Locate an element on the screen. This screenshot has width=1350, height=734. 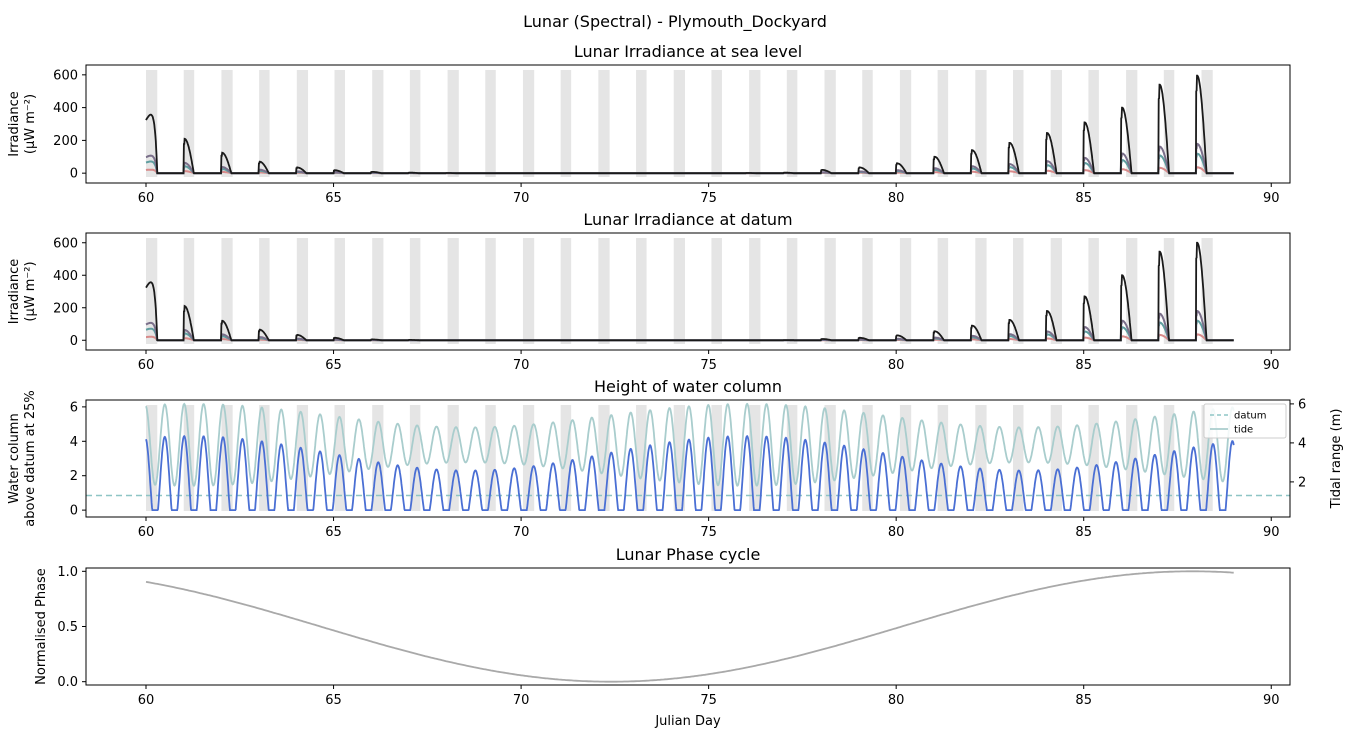
irradiance-total-line is located at coordinates (689, 291).